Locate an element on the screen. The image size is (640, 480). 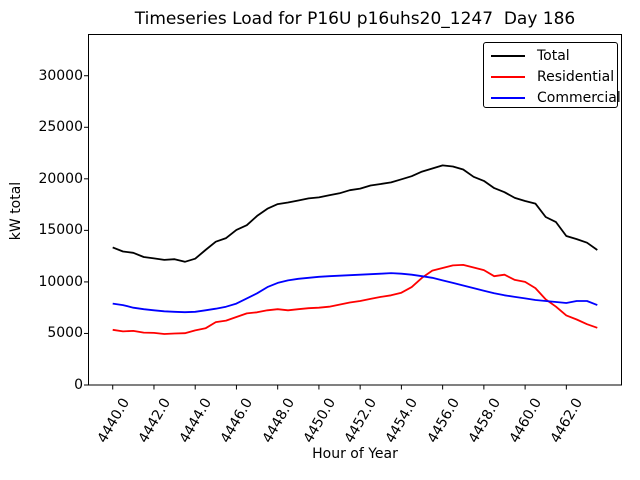
legend-item-total: Total is located at coordinates (552, 55).